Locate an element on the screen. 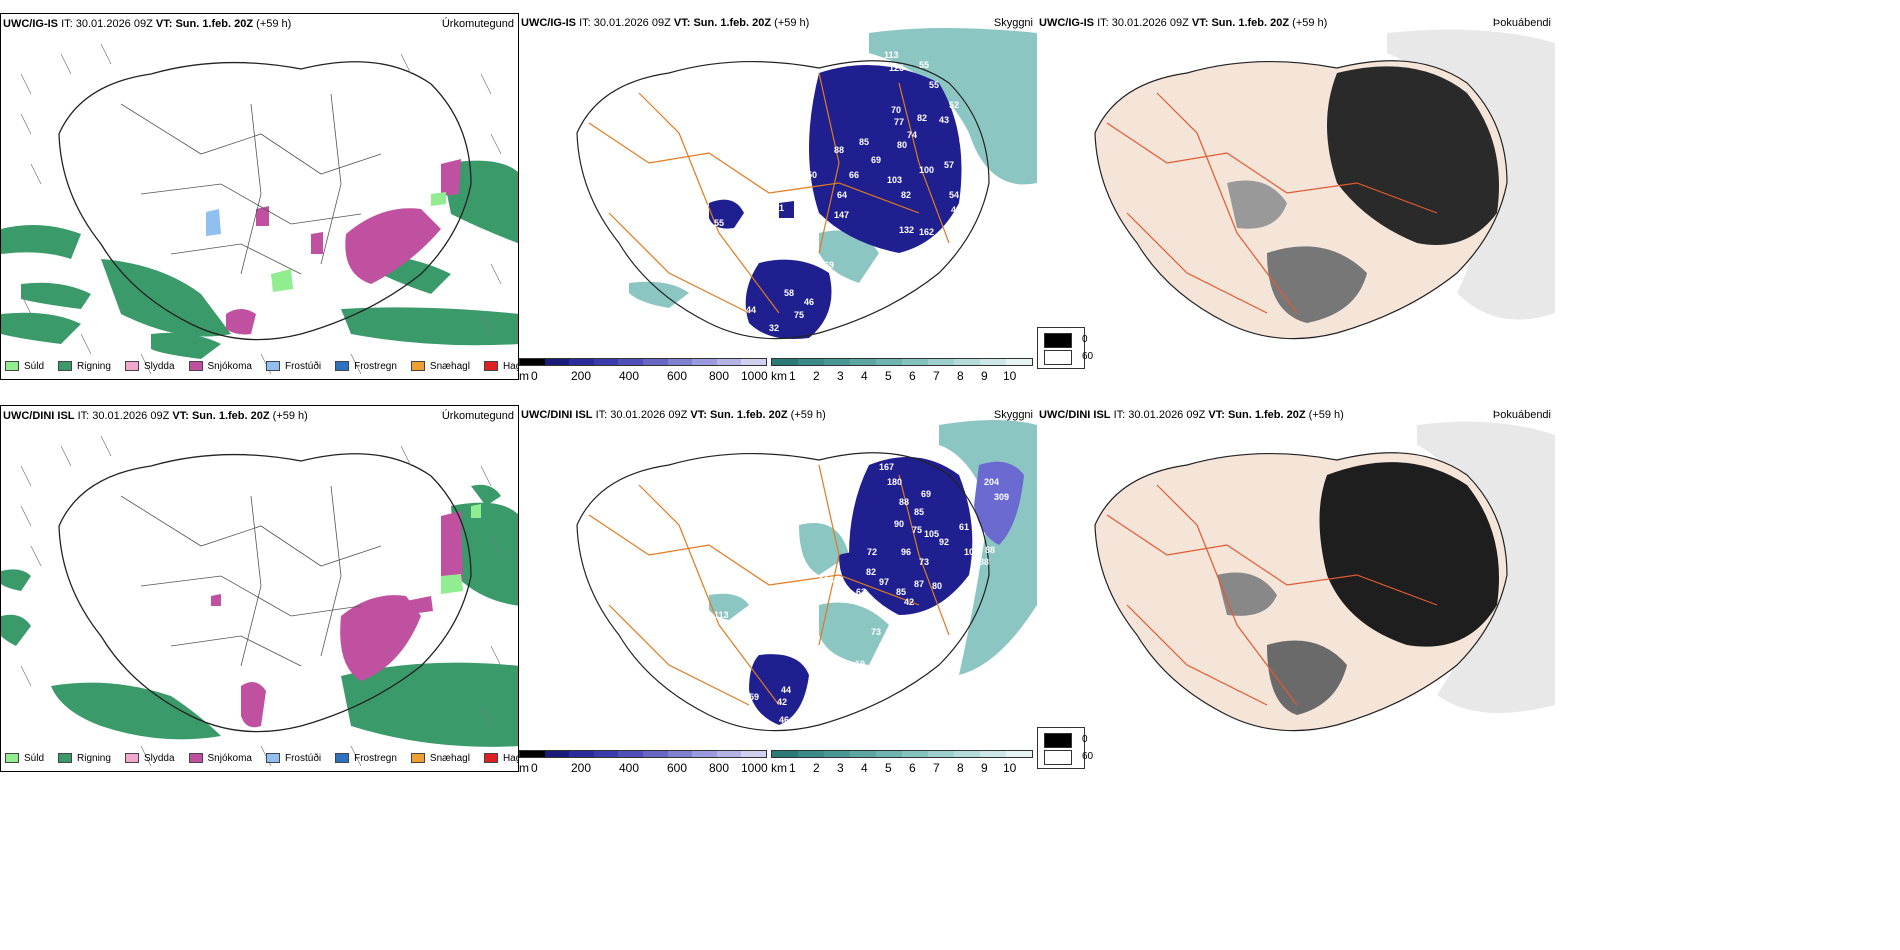 Image resolution: width=1900 pixels, height=950 pixels. ceiling-value-label: 63 is located at coordinates (861, 592).